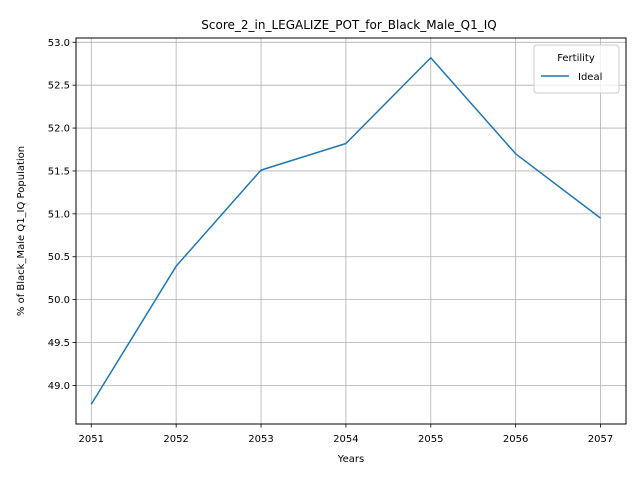 The image size is (640, 480). What do you see at coordinates (21, 231) in the screenshot?
I see `y-axis-label: % of Black_Male Q1_IQ Population` at bounding box center [21, 231].